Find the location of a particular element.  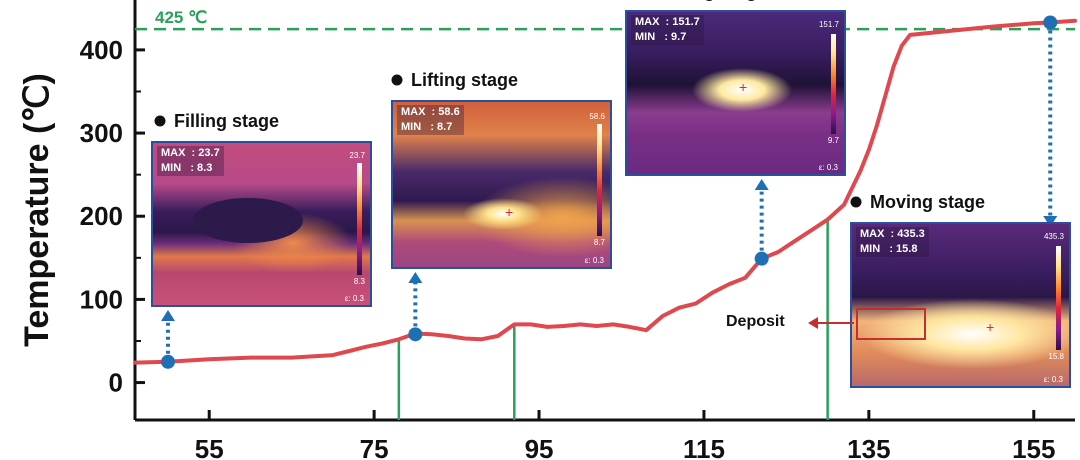

min-readout: MIN : 15.8 is located at coordinates (889, 249).